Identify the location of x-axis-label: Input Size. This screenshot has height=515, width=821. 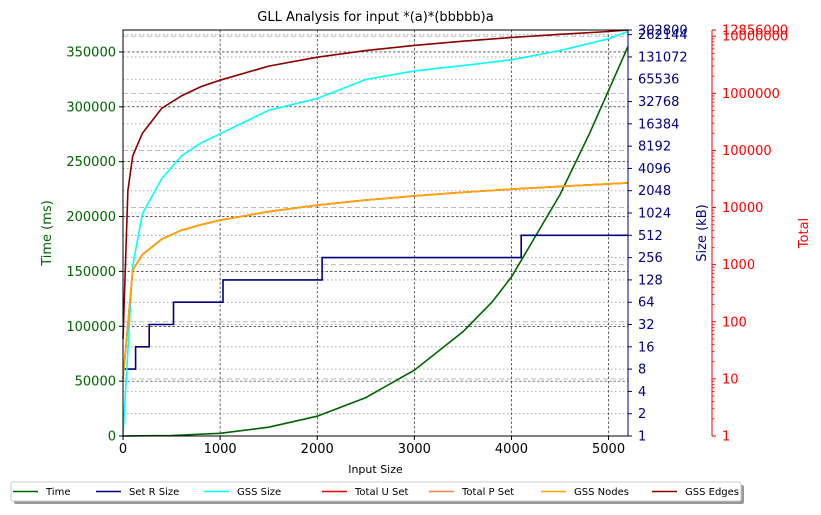
(375, 469).